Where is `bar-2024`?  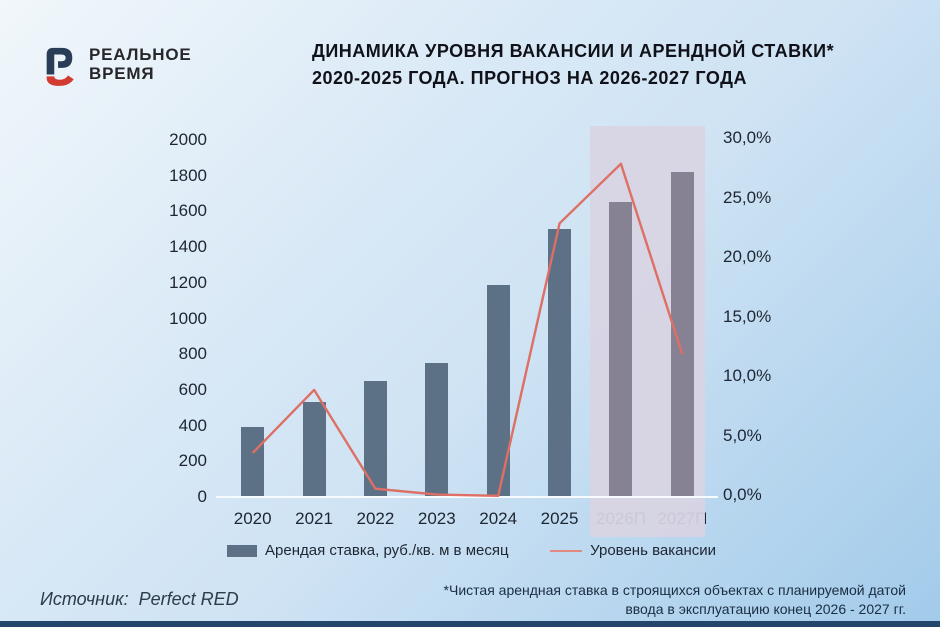 bar-2024 is located at coordinates (498, 390).